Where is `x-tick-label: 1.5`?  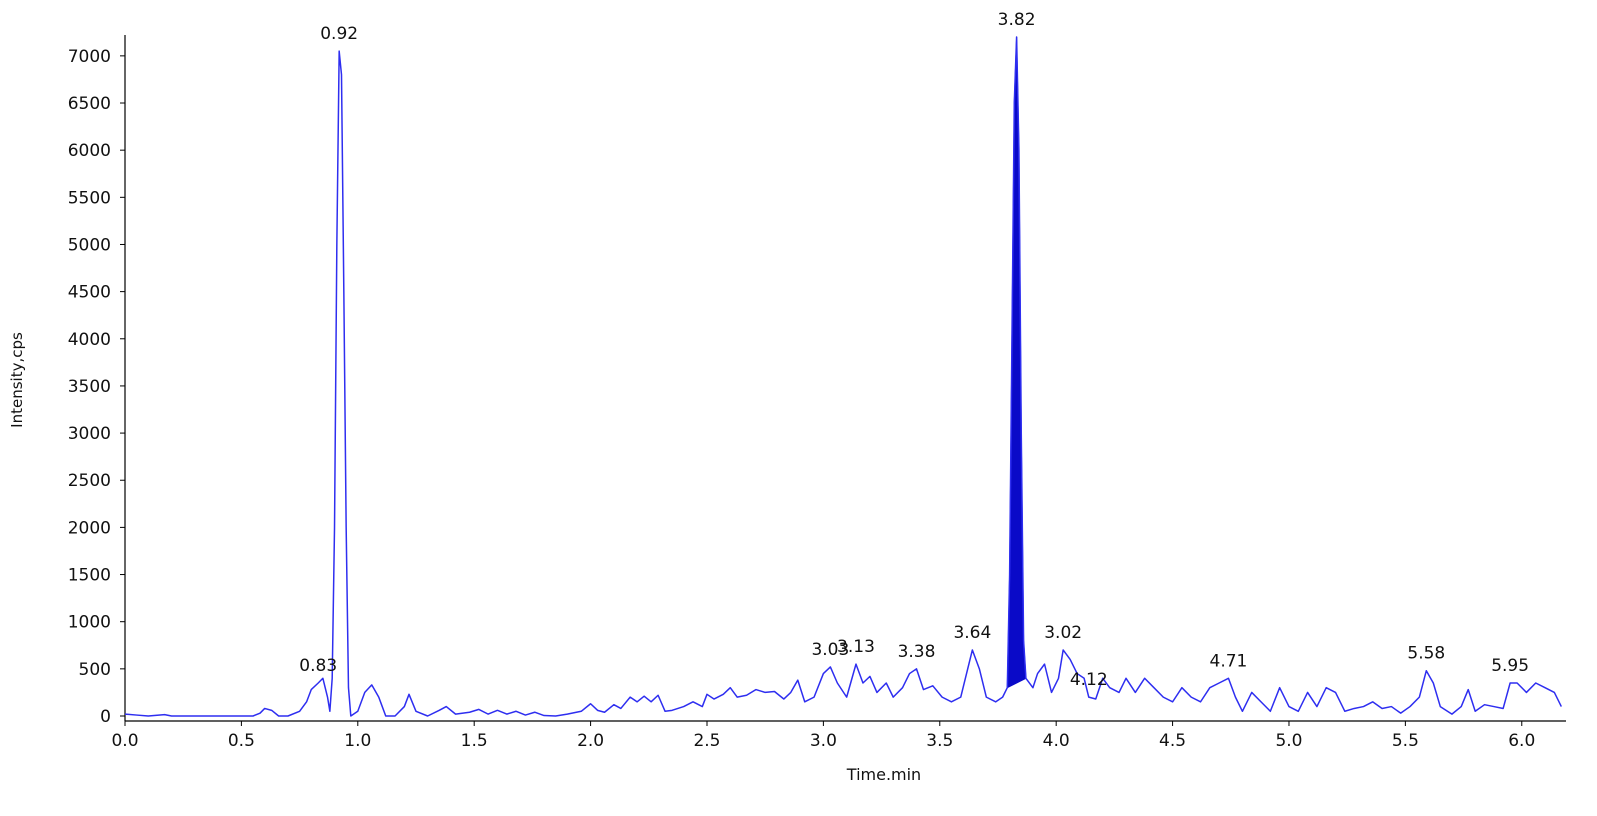
x-tick-label: 1.5 is located at coordinates (474, 741).